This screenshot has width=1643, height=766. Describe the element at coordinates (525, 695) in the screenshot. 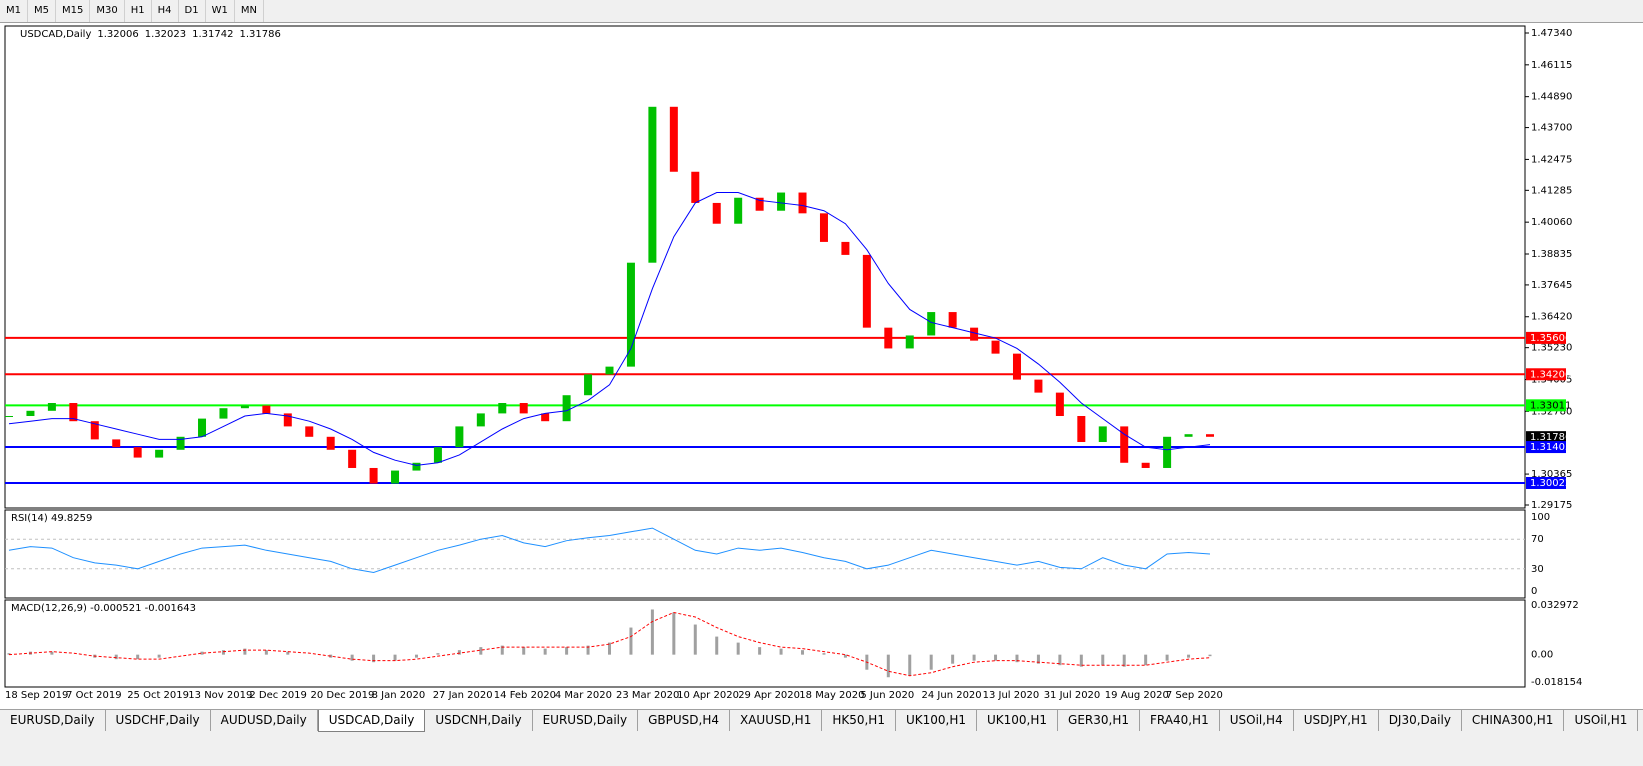

I see `x-tick-label: 14 Feb 2020` at that location.